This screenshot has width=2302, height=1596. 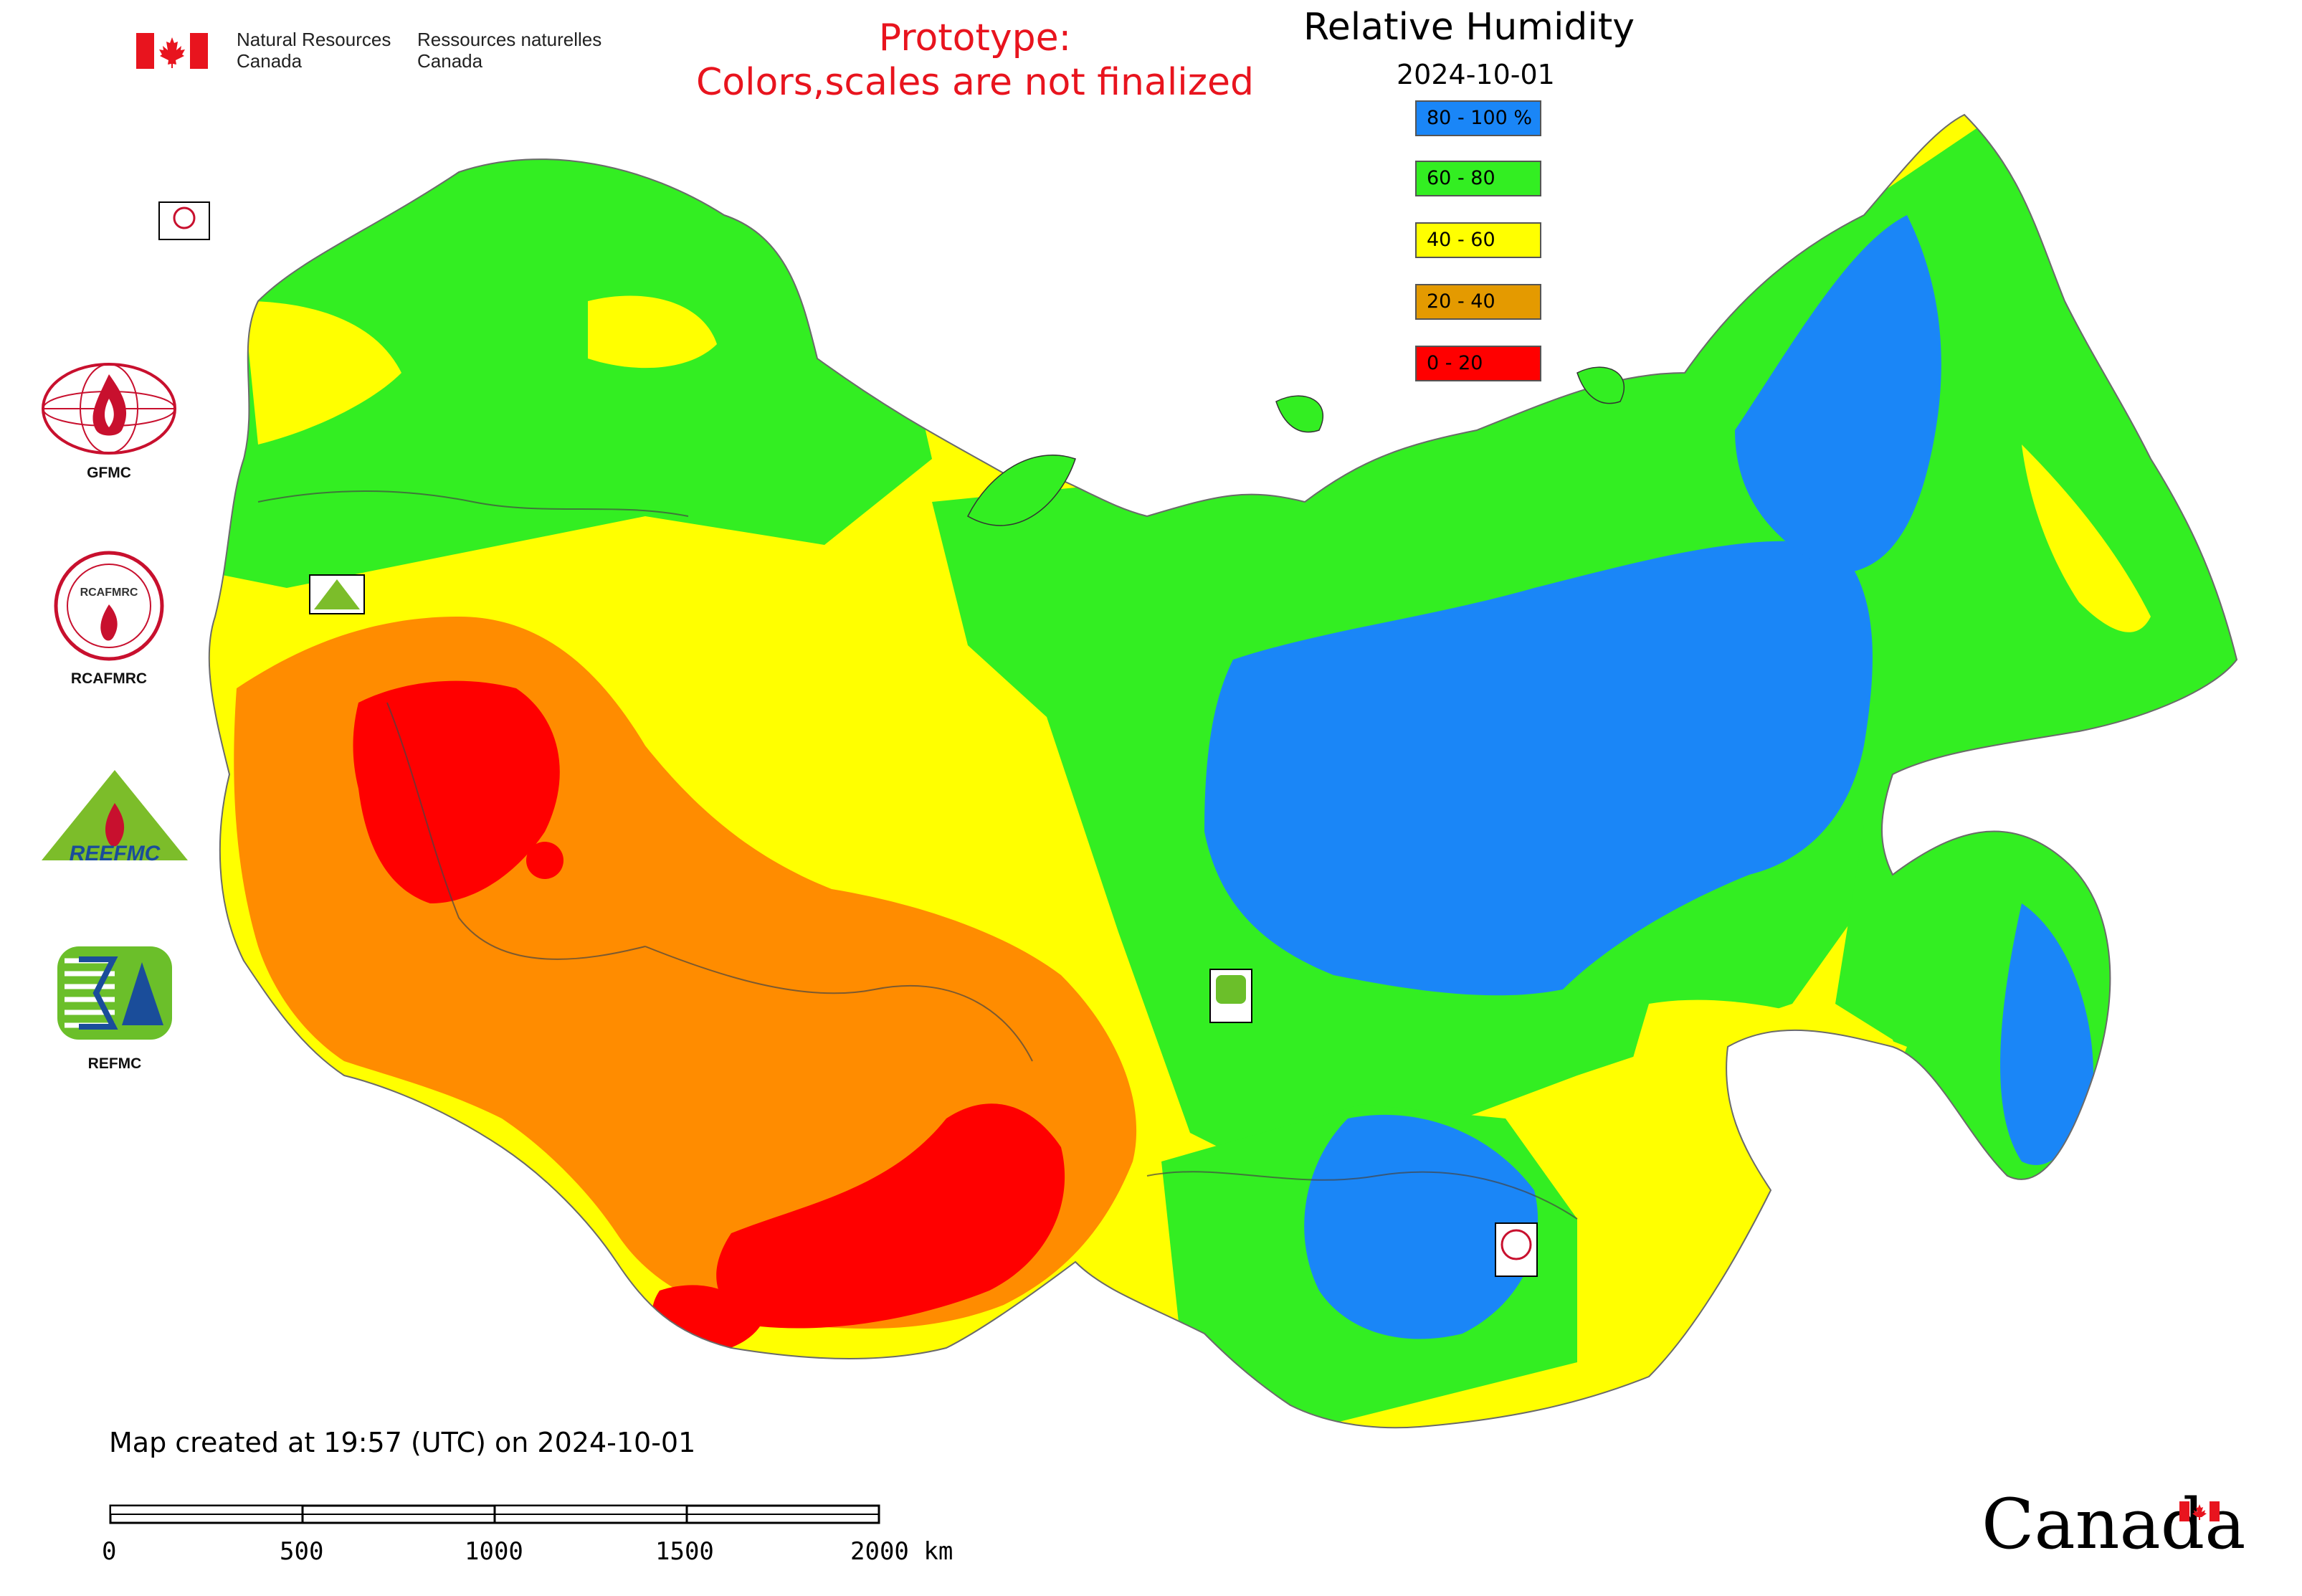 I want to click on reefmc-map-marker, so click(x=337, y=594).